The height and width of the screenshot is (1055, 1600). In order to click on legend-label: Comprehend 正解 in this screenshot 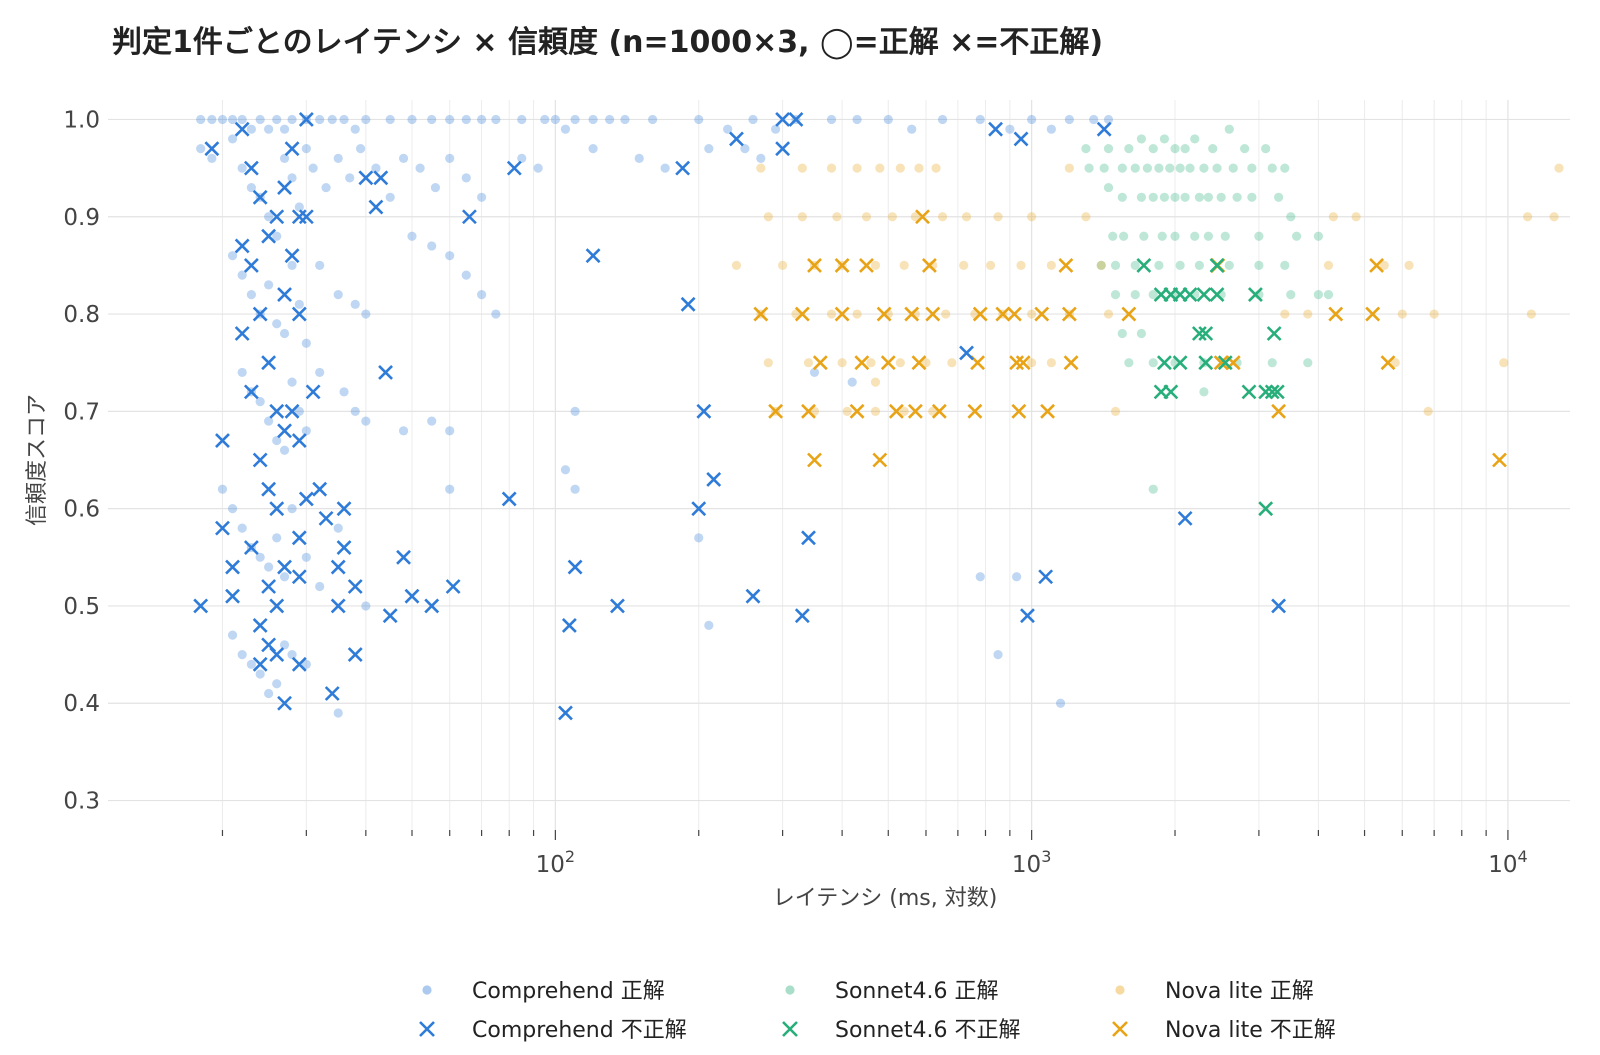, I will do `click(568, 991)`.